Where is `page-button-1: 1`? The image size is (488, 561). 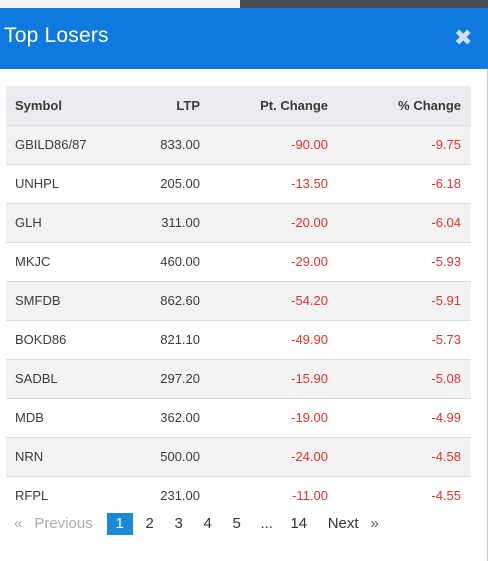
page-button-1: 1 is located at coordinates (119, 524).